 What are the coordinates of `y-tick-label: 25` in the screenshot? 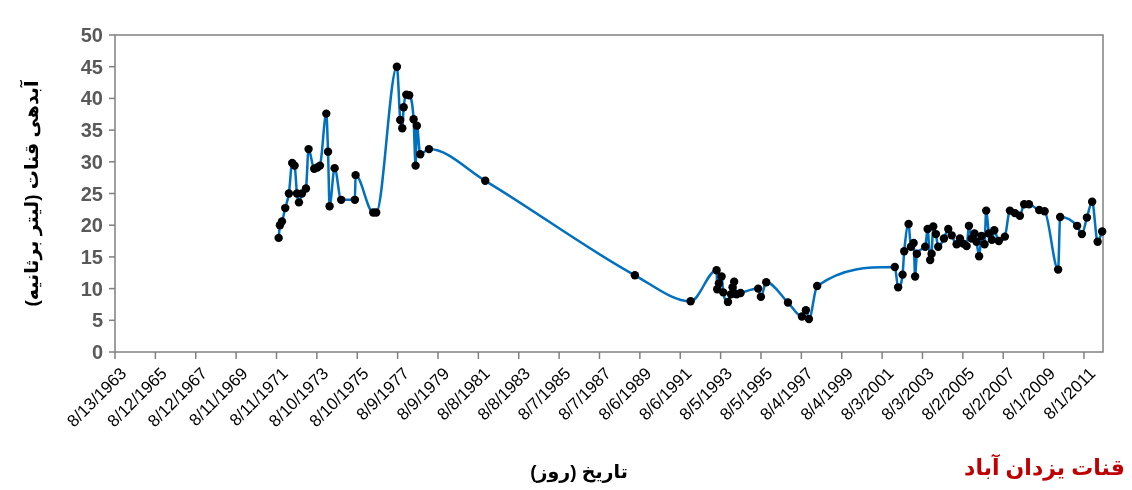 It's located at (91, 193).